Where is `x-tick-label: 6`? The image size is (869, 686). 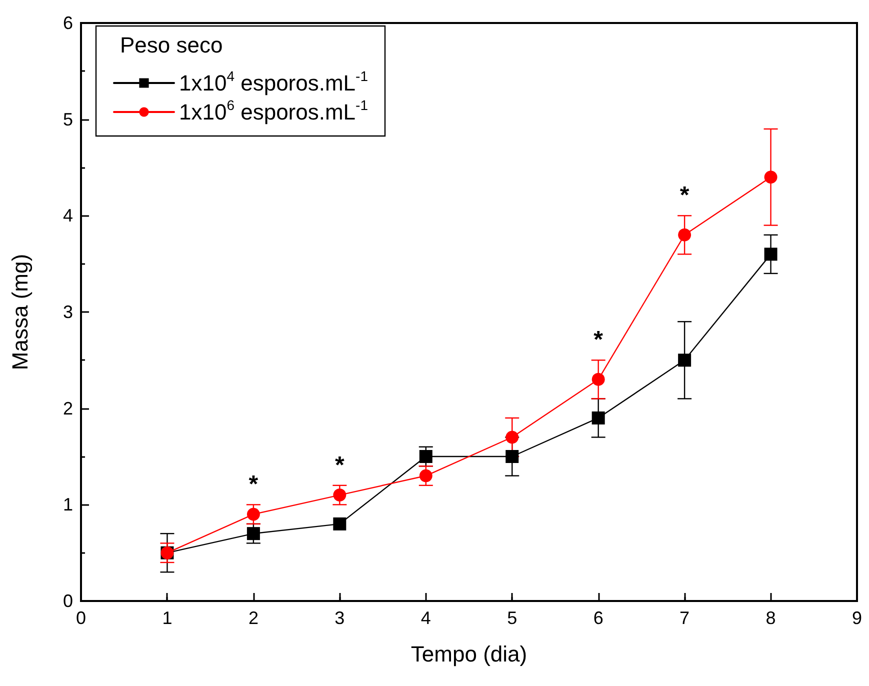
x-tick-label: 6 is located at coordinates (598, 618).